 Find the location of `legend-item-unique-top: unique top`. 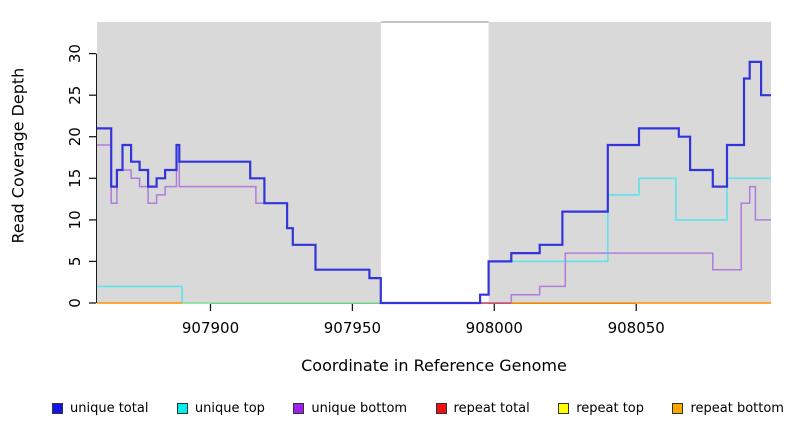

legend-item-unique-top: unique top is located at coordinates (220, 408).